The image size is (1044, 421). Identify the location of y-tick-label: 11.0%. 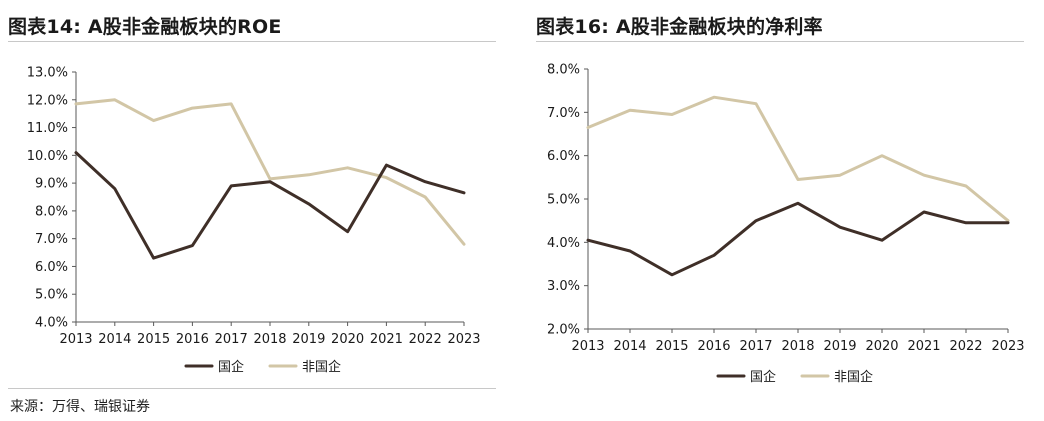
(47, 128).